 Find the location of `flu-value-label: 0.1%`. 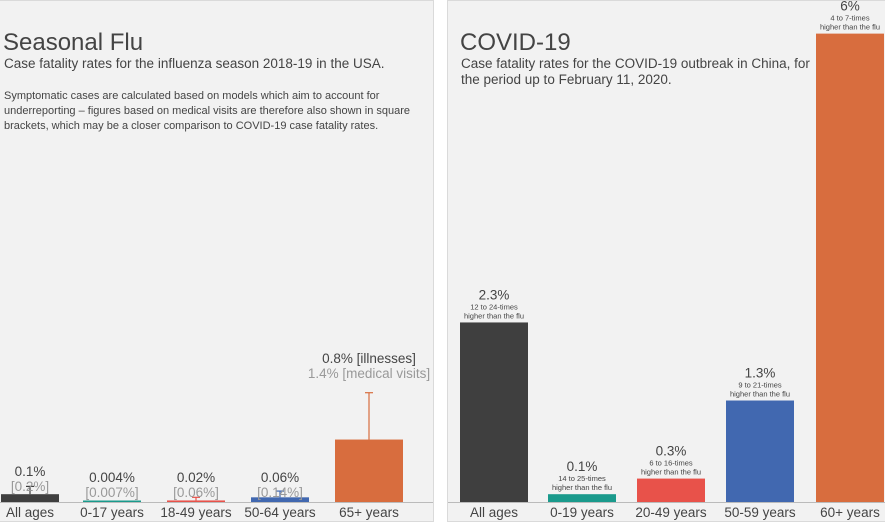

flu-value-label: 0.1% is located at coordinates (30, 471).